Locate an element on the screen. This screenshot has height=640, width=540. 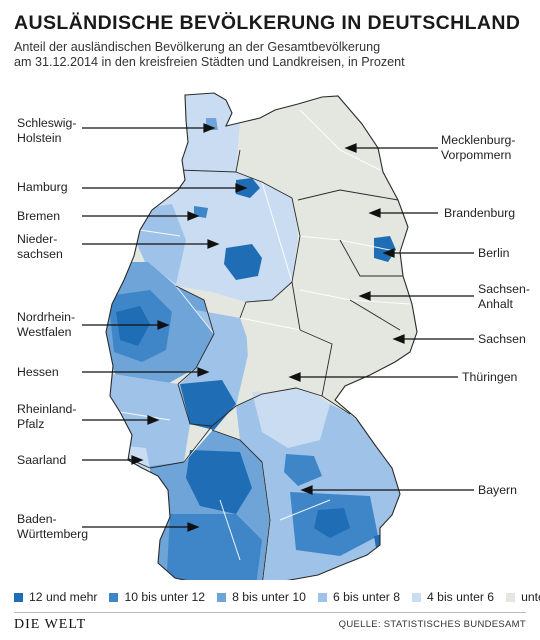
label-hamburg: Hamburg is located at coordinates (42, 187).